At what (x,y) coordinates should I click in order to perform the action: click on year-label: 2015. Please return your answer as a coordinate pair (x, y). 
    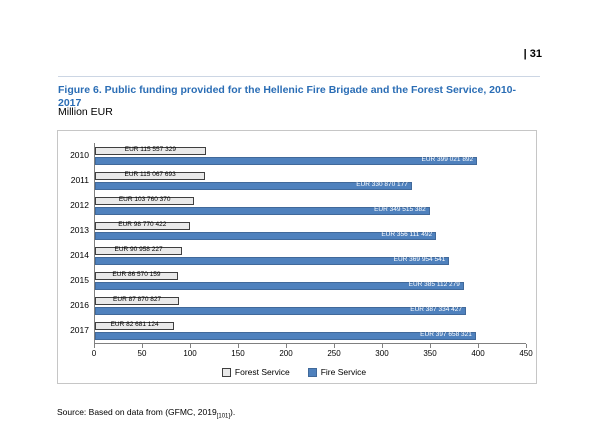
    Looking at the image, I should click on (79, 280).